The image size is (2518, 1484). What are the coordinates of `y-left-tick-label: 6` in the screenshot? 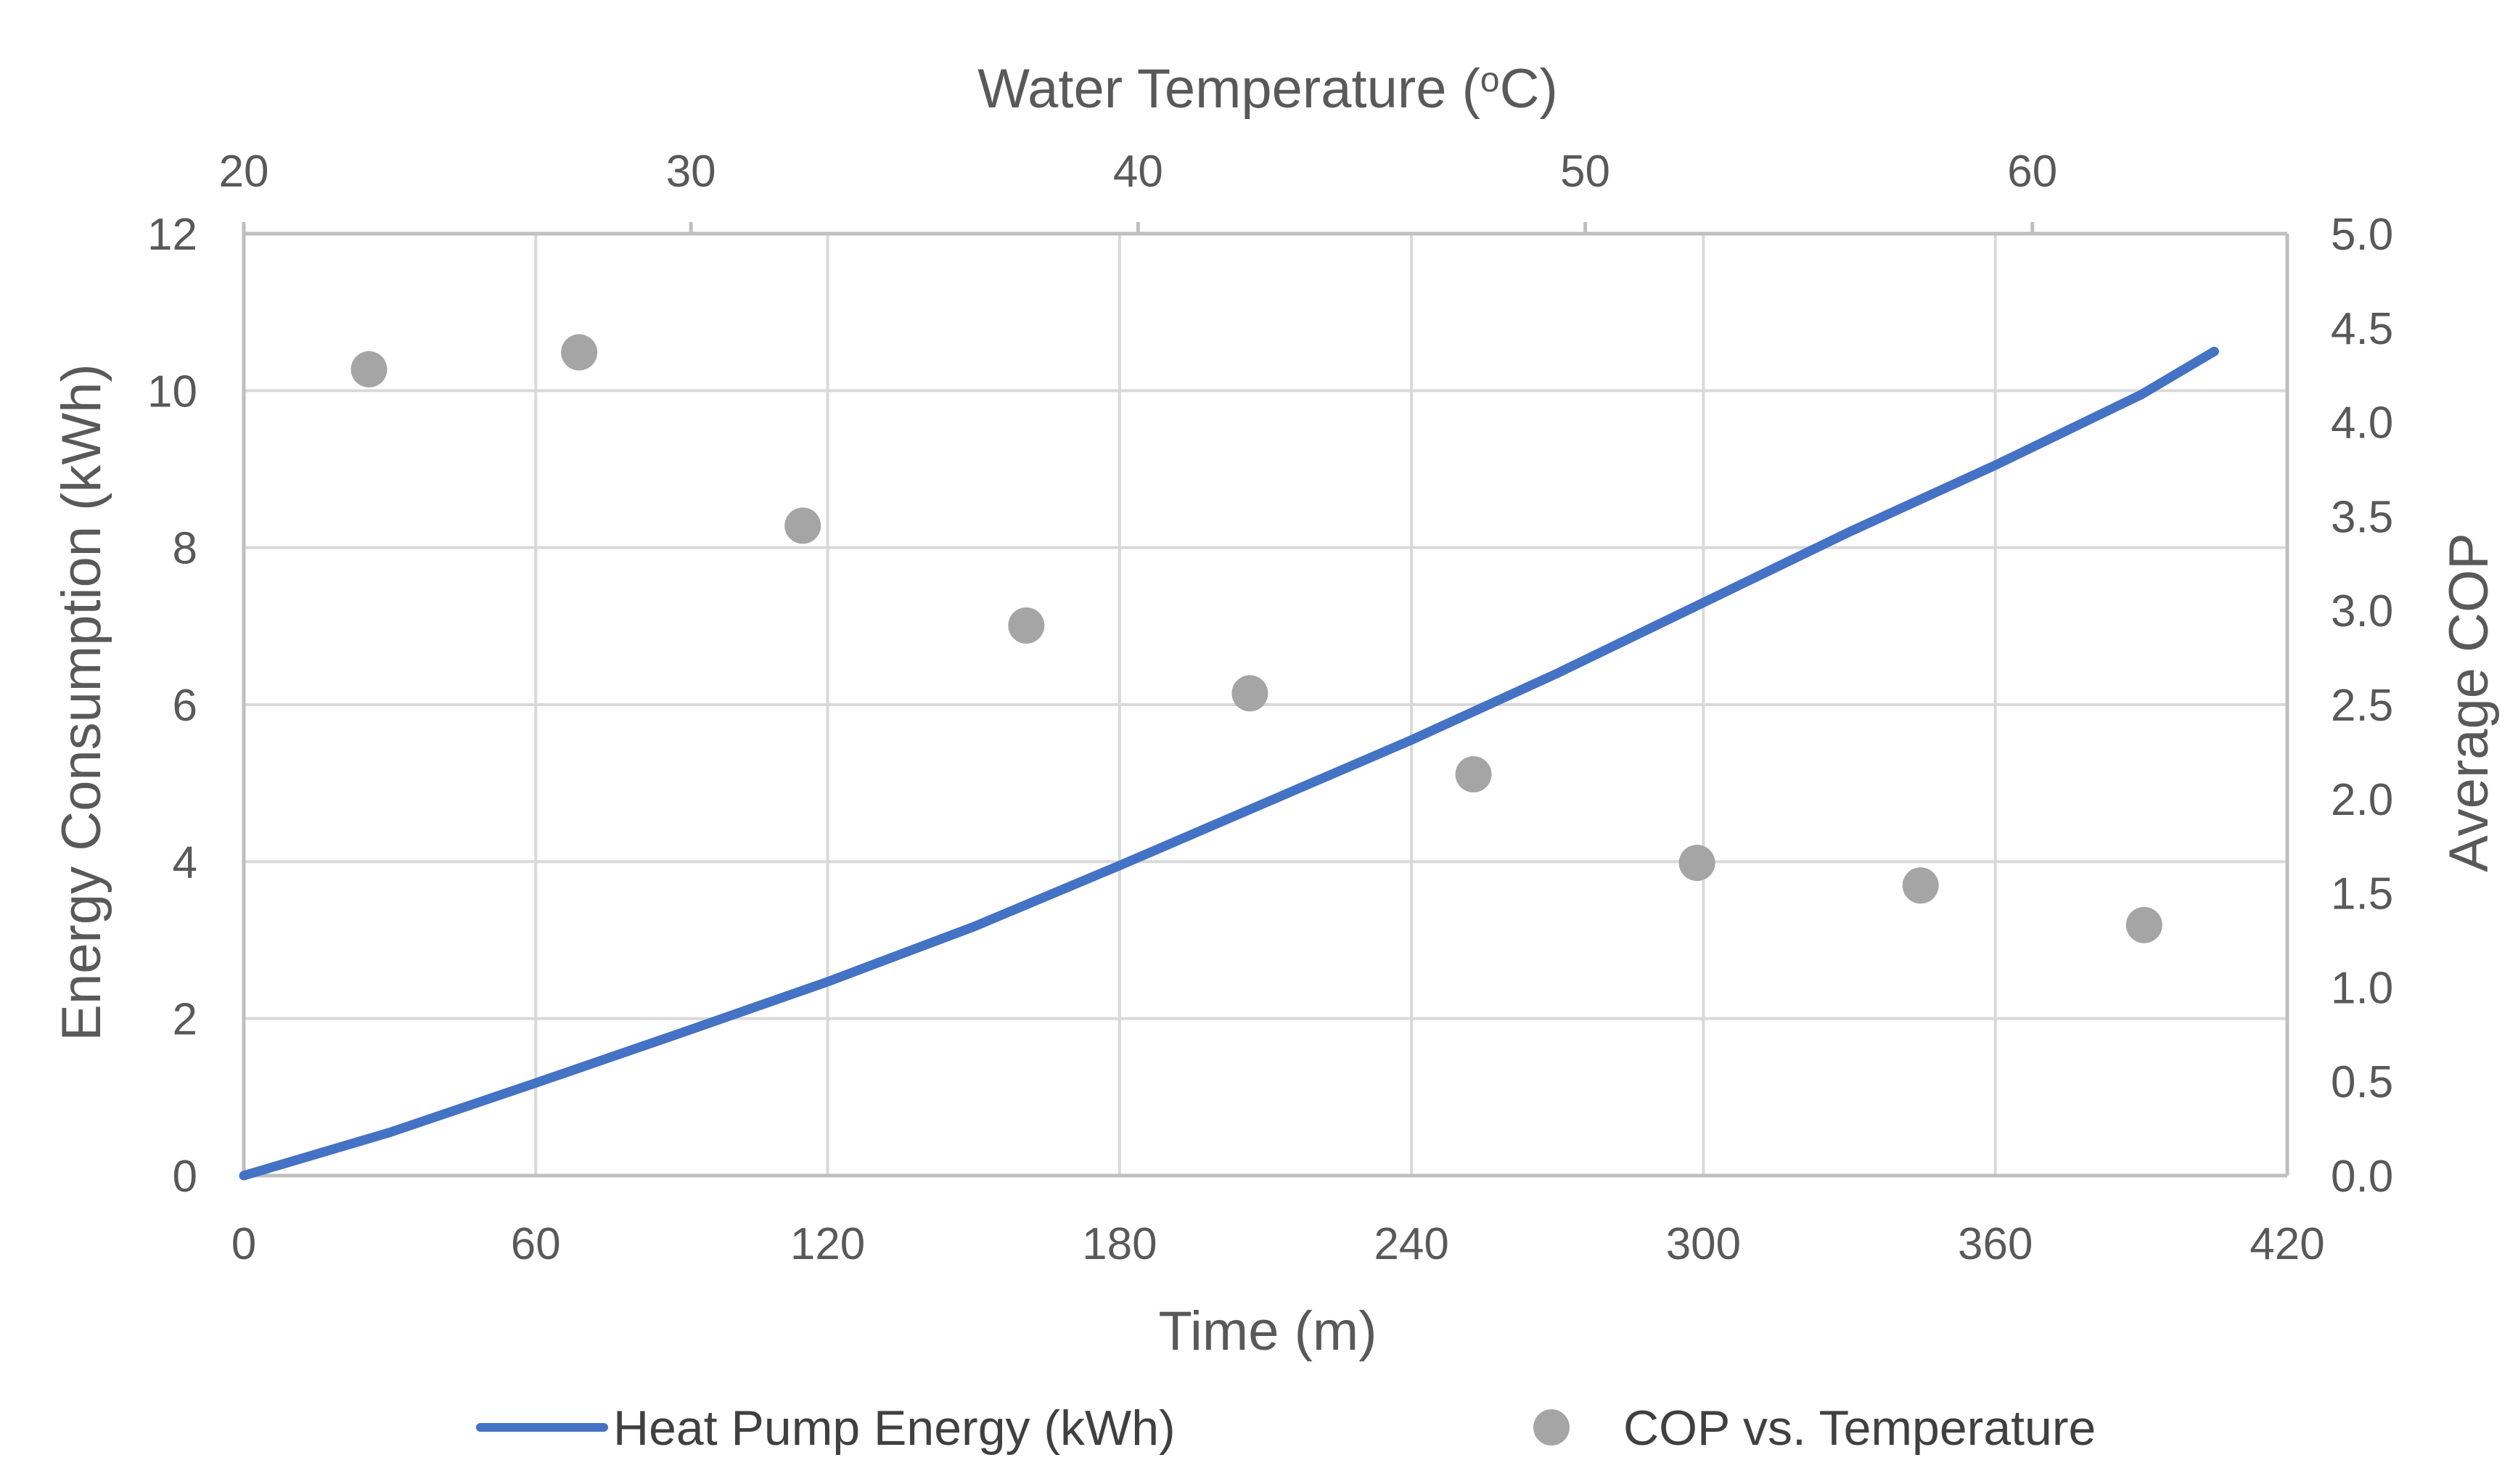 It's located at (185, 706).